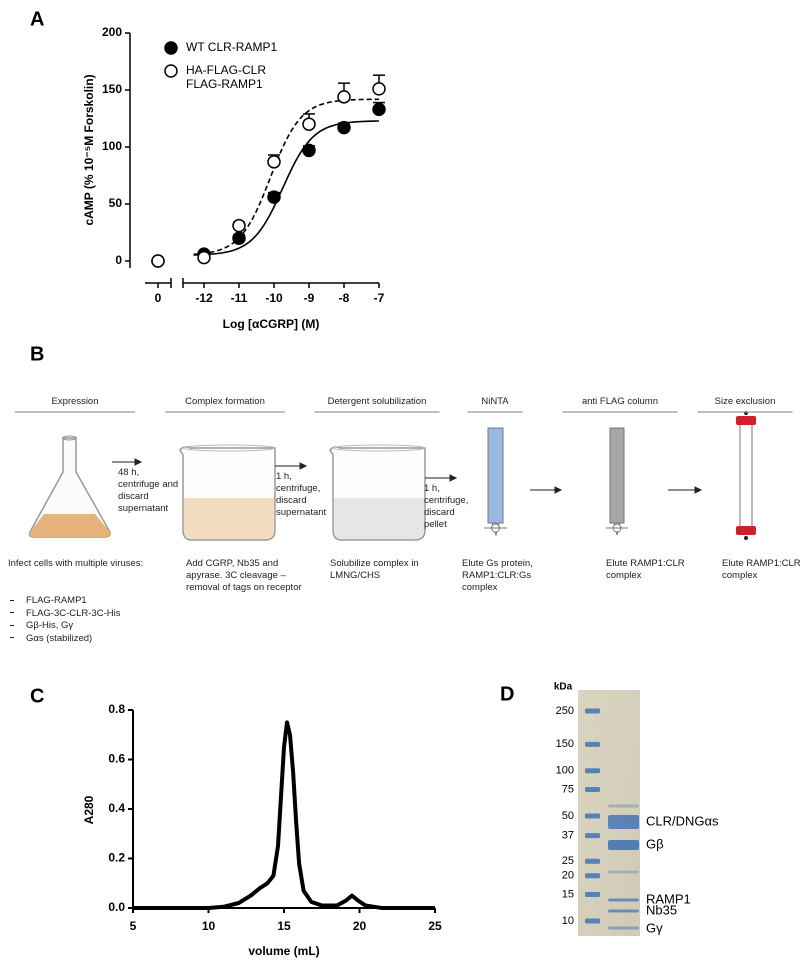  What do you see at coordinates (565, 771) in the screenshot?
I see `marker-label: 100` at bounding box center [565, 771].